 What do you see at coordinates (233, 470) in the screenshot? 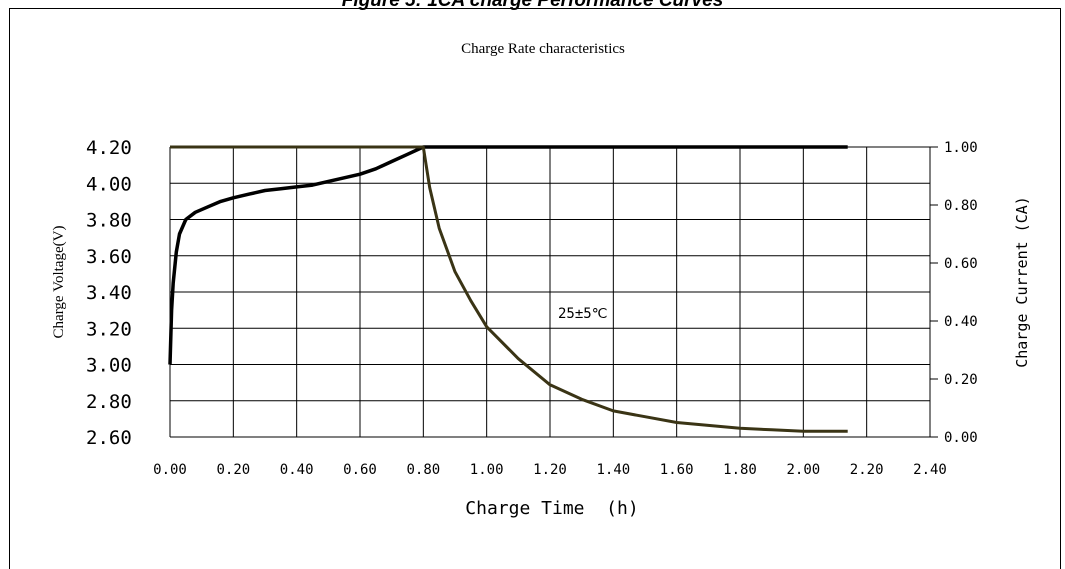
I see `x-tick-label: 0.20` at bounding box center [233, 470].